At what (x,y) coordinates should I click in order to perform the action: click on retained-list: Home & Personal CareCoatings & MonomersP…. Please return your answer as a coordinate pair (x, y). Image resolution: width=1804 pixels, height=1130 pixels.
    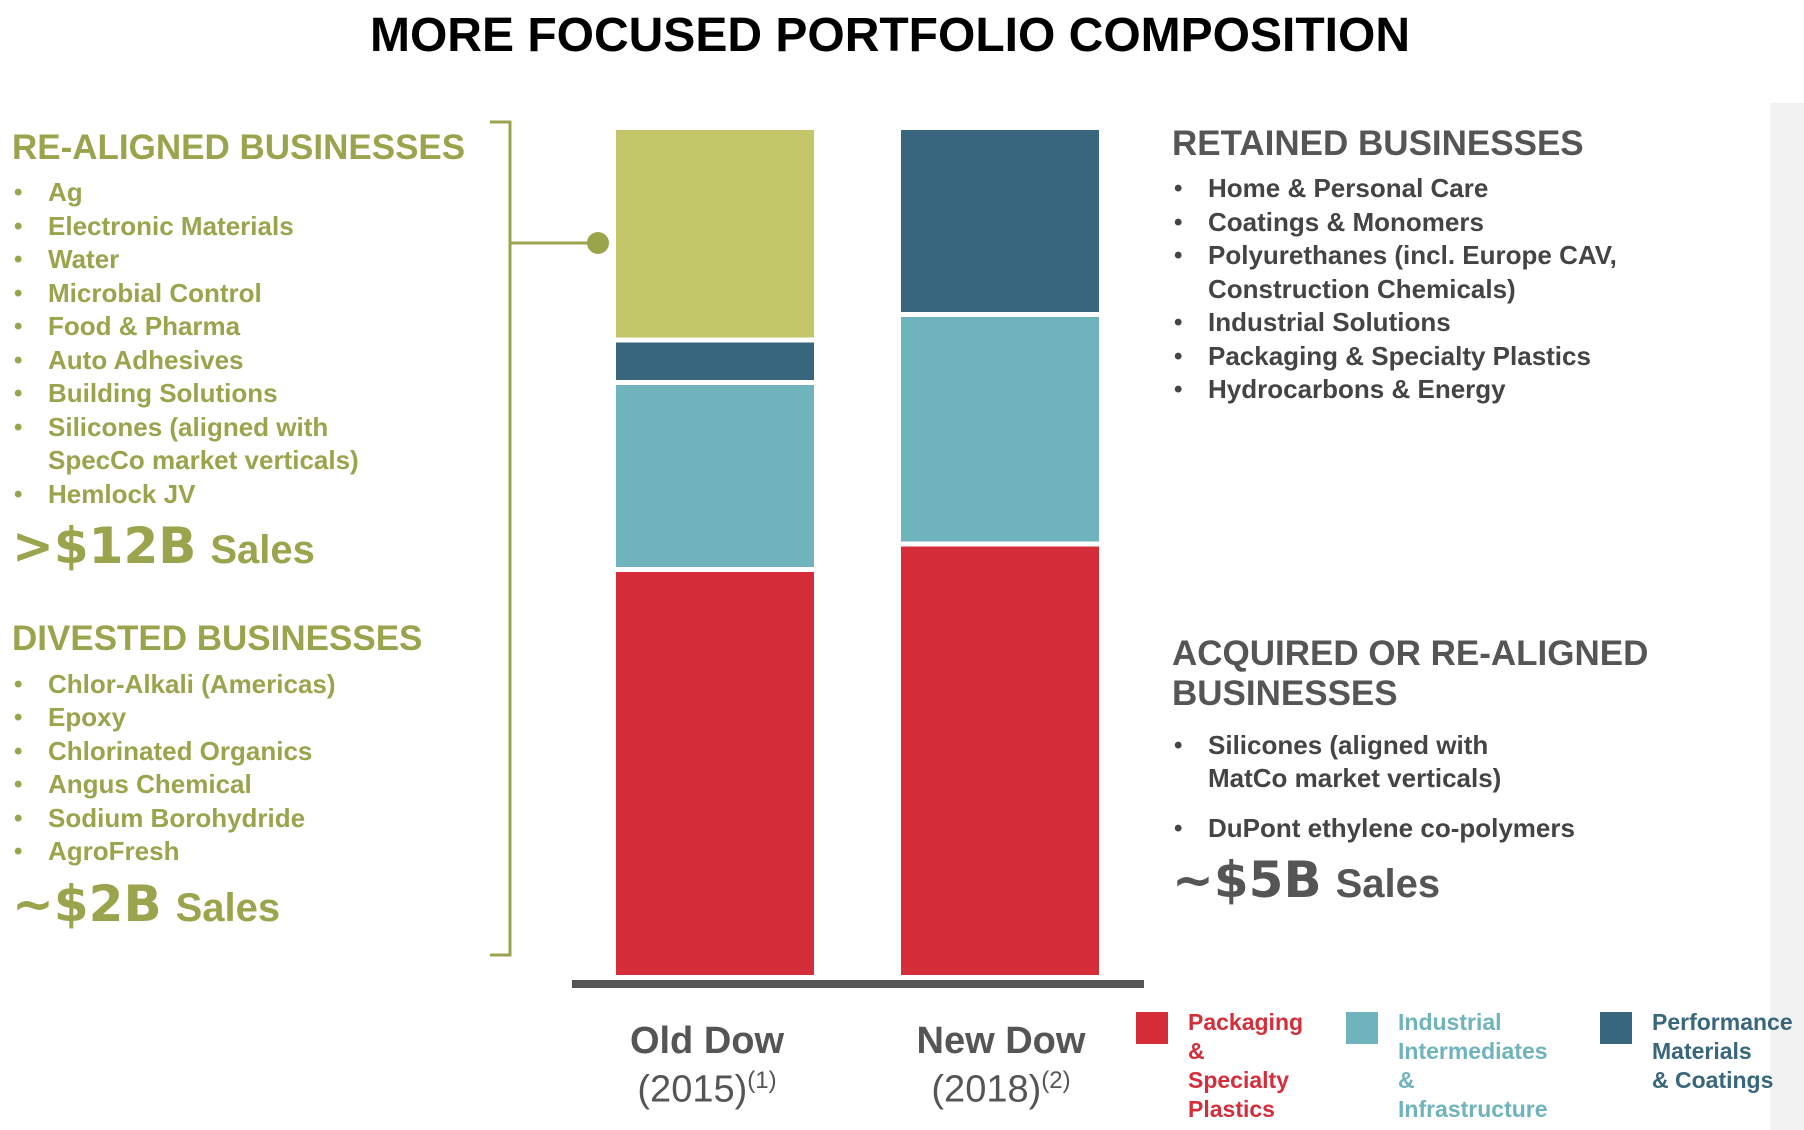
    Looking at the image, I should click on (1472, 289).